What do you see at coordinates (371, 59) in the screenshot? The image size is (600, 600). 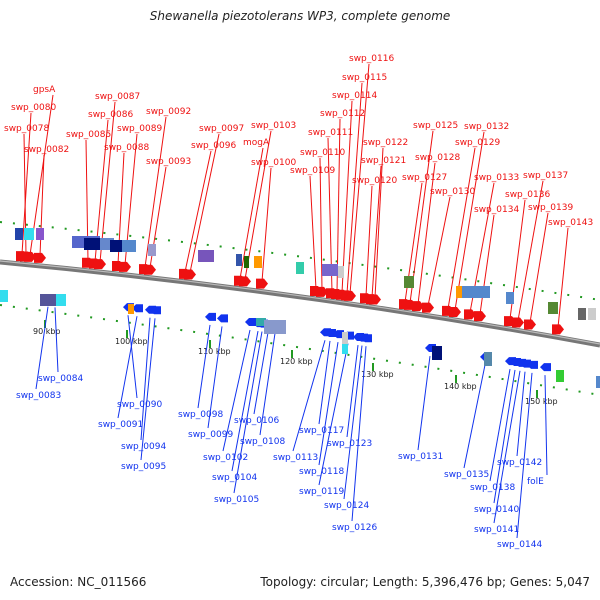 I see `gene-label: swp_0116` at bounding box center [371, 59].